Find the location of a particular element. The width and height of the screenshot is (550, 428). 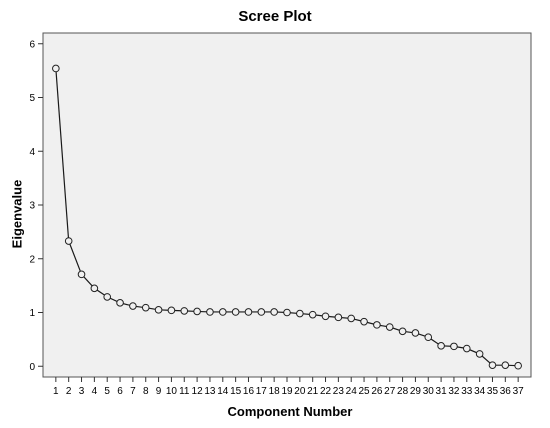

y-tick-label: 5 is located at coordinates (32, 98).